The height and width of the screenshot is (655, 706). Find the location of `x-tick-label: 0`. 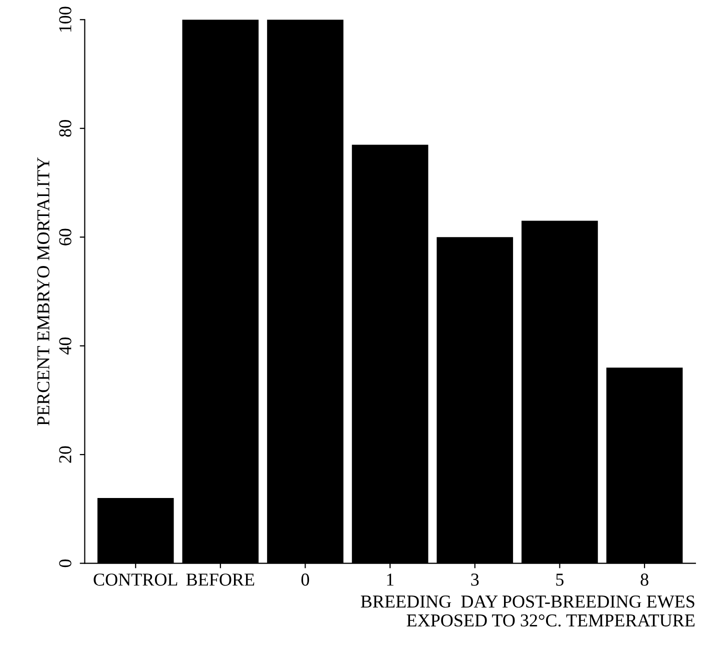

x-tick-label: 0 is located at coordinates (305, 580).